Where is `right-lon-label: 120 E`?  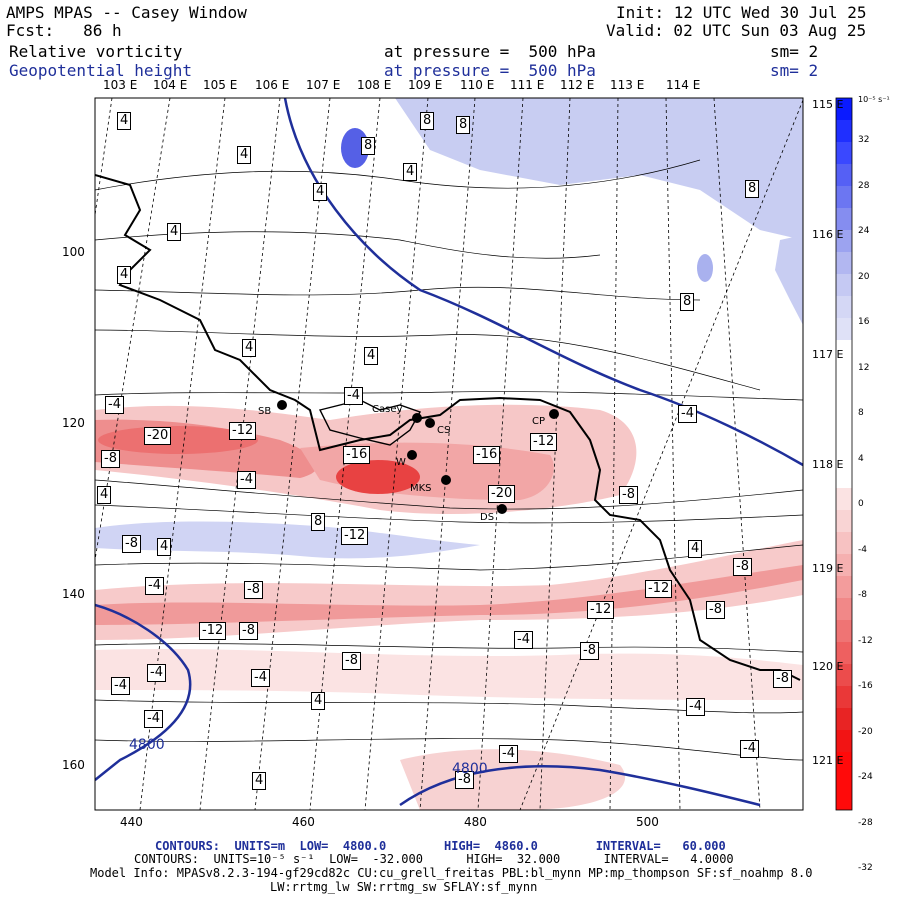
right-lon-label: 120 E is located at coordinates (828, 666).